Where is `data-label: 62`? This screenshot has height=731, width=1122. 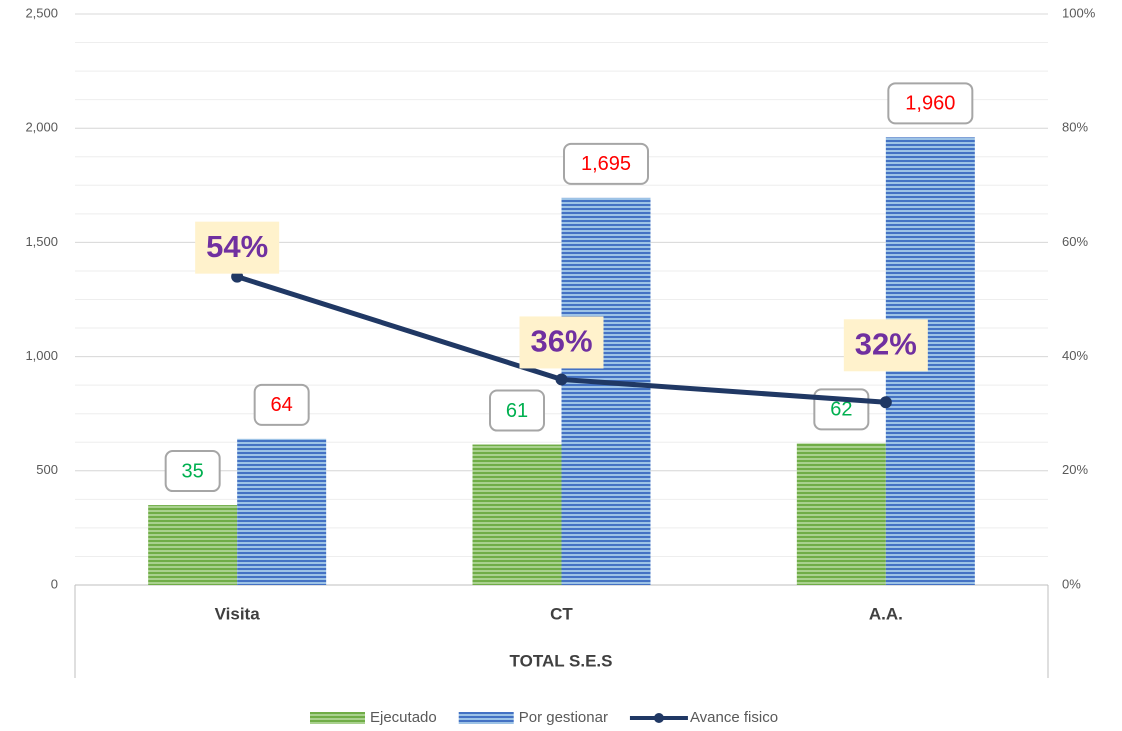
data-label: 62 is located at coordinates (841, 410).